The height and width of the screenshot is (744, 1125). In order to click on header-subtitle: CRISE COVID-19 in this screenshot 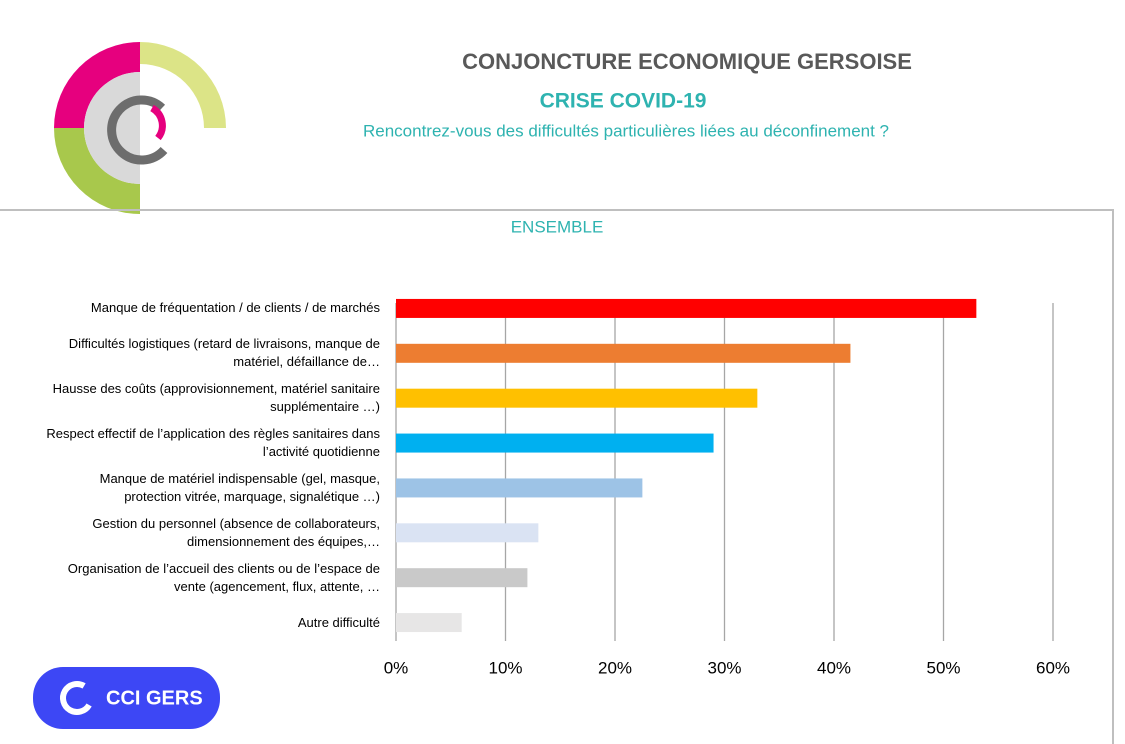, I will do `click(623, 101)`.